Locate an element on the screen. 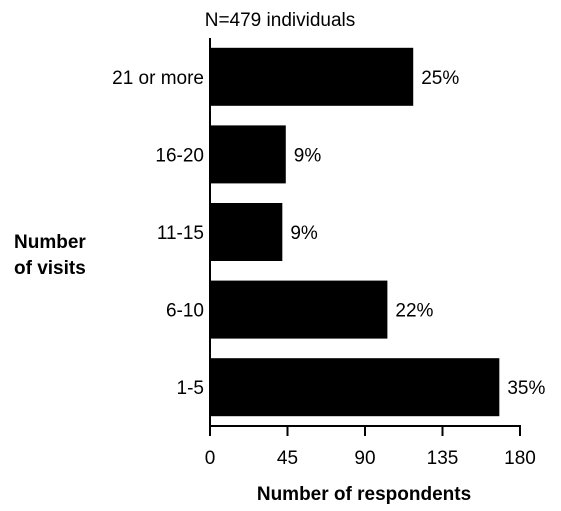  x-tick-label: 45 is located at coordinates (287, 458).